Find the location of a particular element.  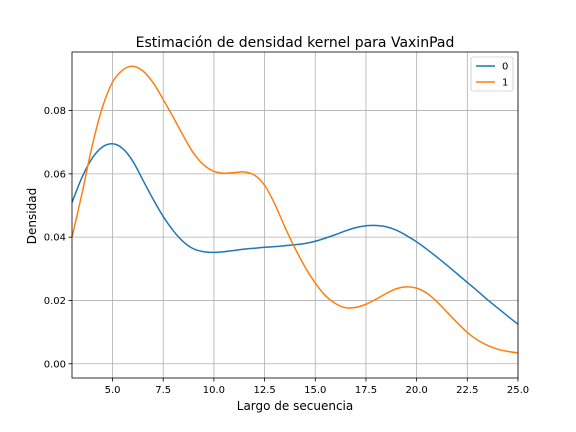

x-tick-label: 12.5 is located at coordinates (264, 390).